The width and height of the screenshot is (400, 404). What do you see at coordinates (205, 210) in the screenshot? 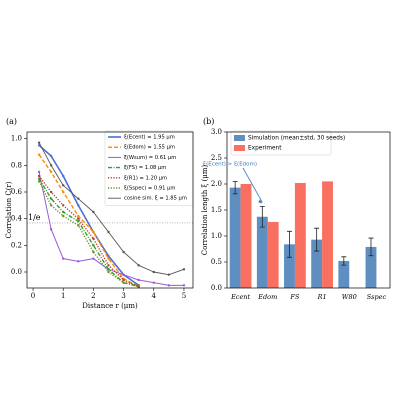
I see `y-axis-label: Correlation length ξ (μm)` at bounding box center [205, 210].